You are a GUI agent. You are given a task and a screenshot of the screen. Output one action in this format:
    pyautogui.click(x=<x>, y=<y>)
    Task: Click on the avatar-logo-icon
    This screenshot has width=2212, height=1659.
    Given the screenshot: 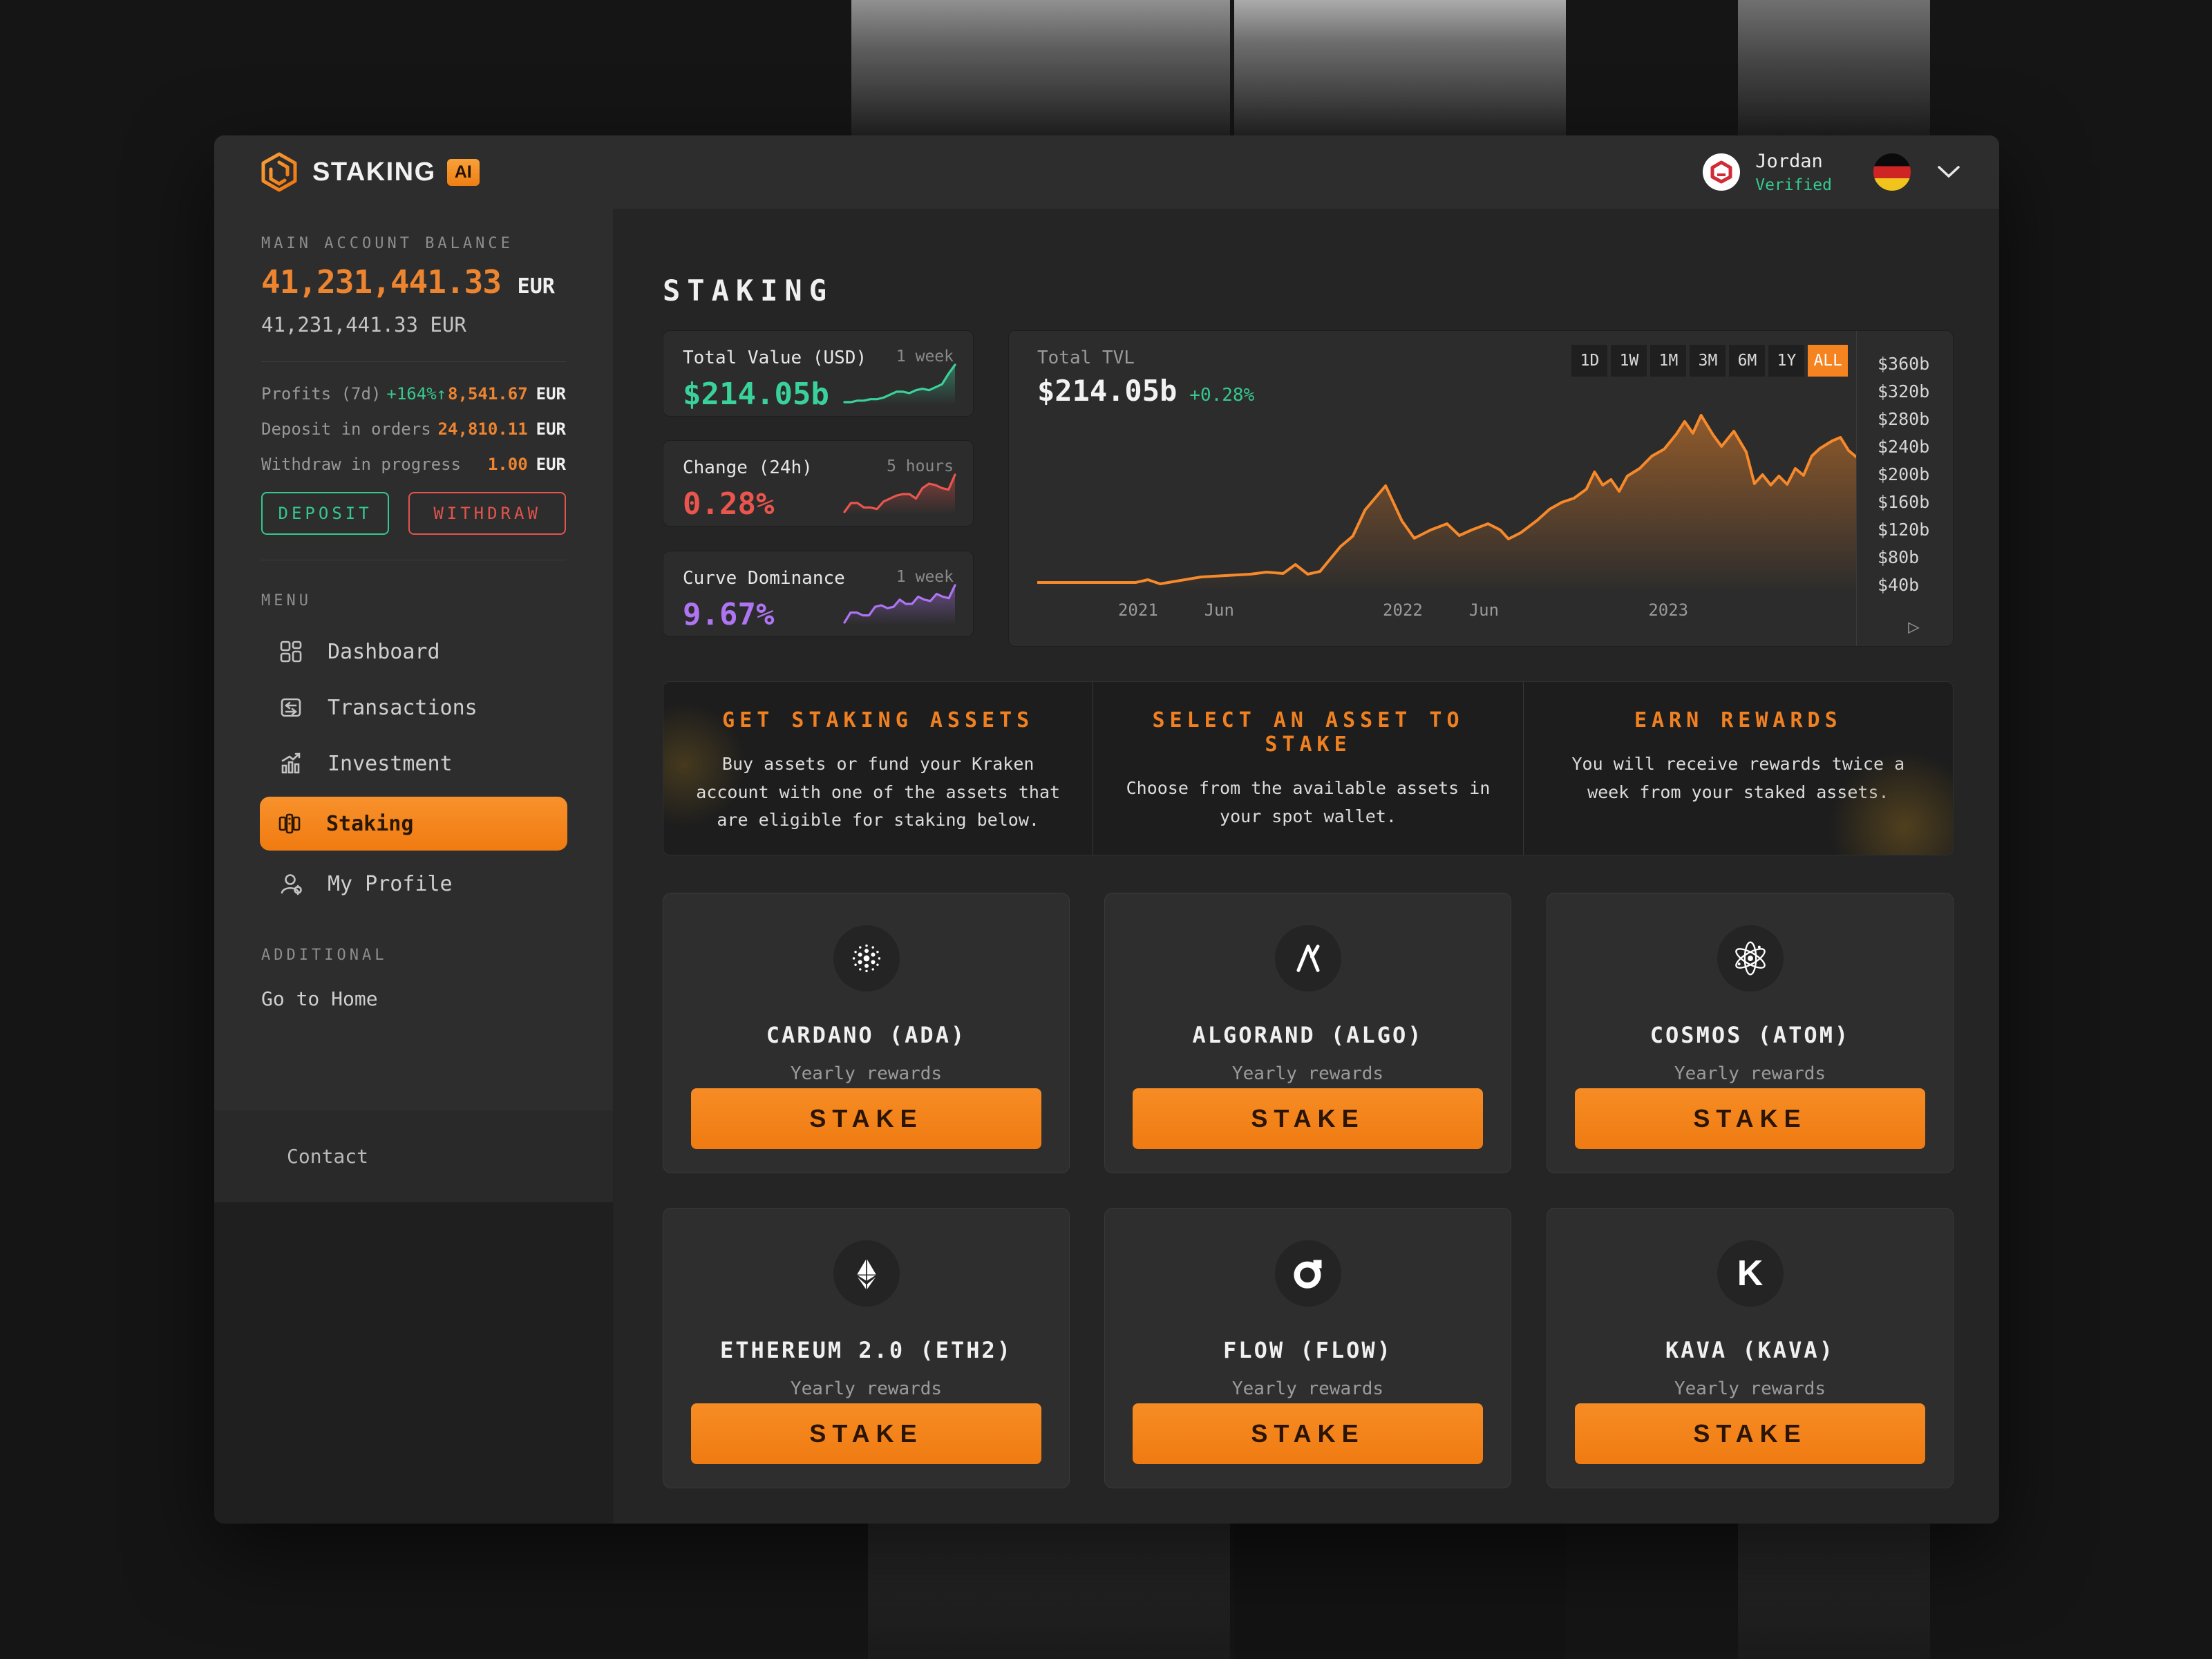 What is the action you would take?
    pyautogui.click(x=1721, y=172)
    